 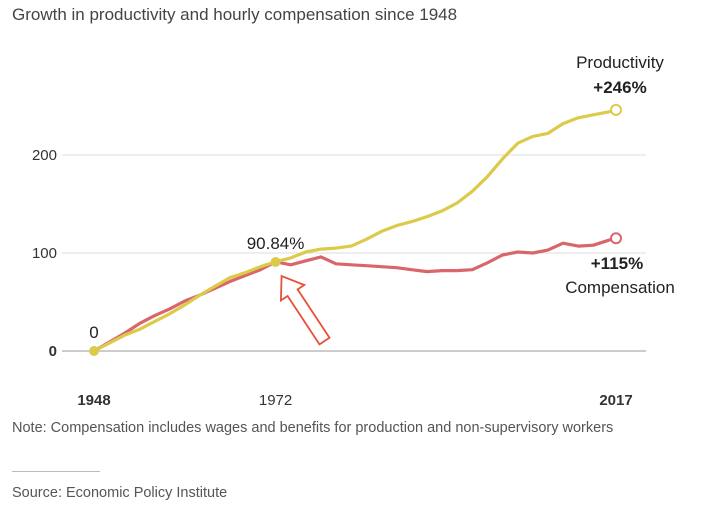 What do you see at coordinates (93, 400) in the screenshot?
I see `x-tick-label-1948: 1948` at bounding box center [93, 400].